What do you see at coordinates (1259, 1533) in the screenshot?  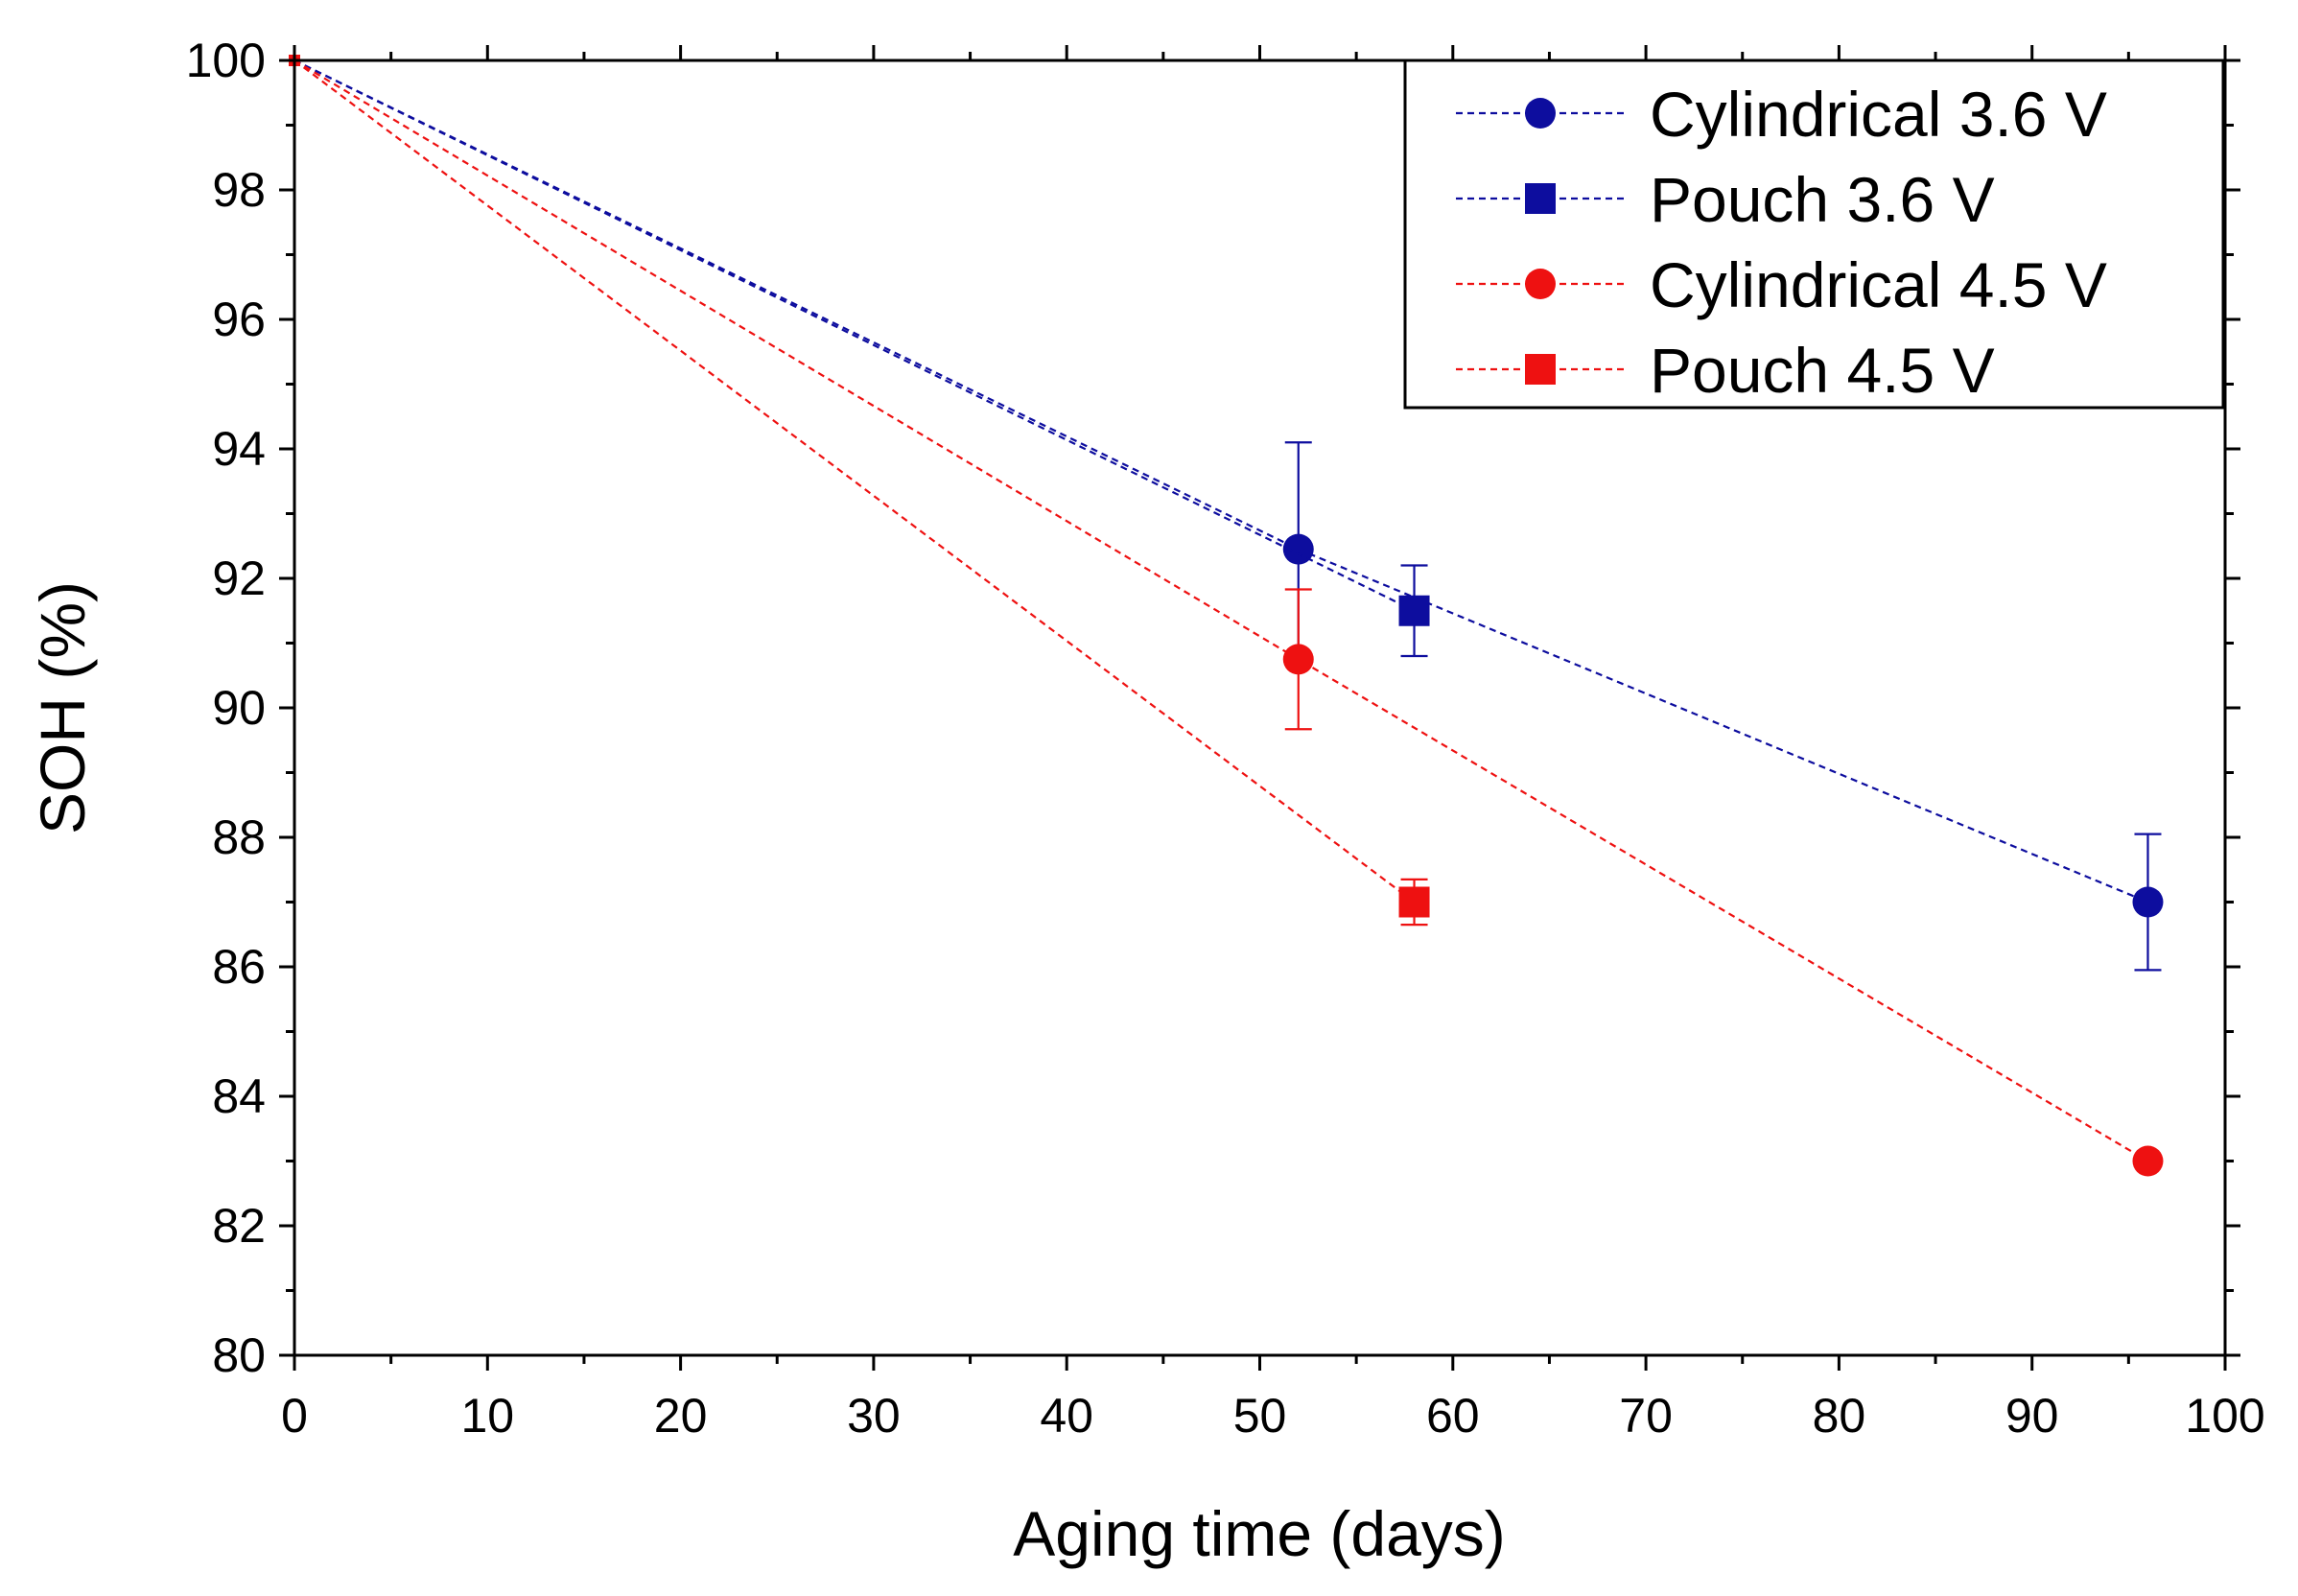 I see `x-axis-title: Aging time (days)` at bounding box center [1259, 1533].